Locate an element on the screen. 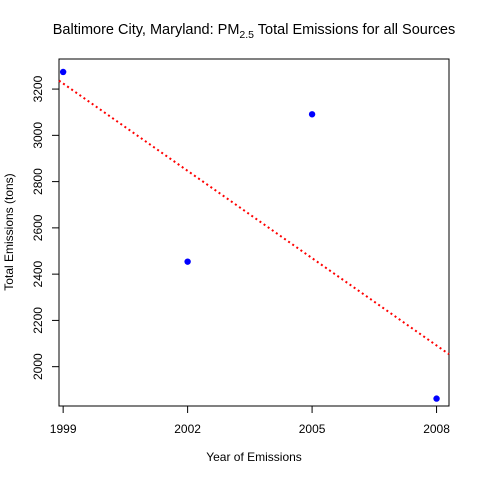 The image size is (480, 485). y-axis: 2000 2200 2400 2600 2800 3000 3200 is located at coordinates (45, 227).